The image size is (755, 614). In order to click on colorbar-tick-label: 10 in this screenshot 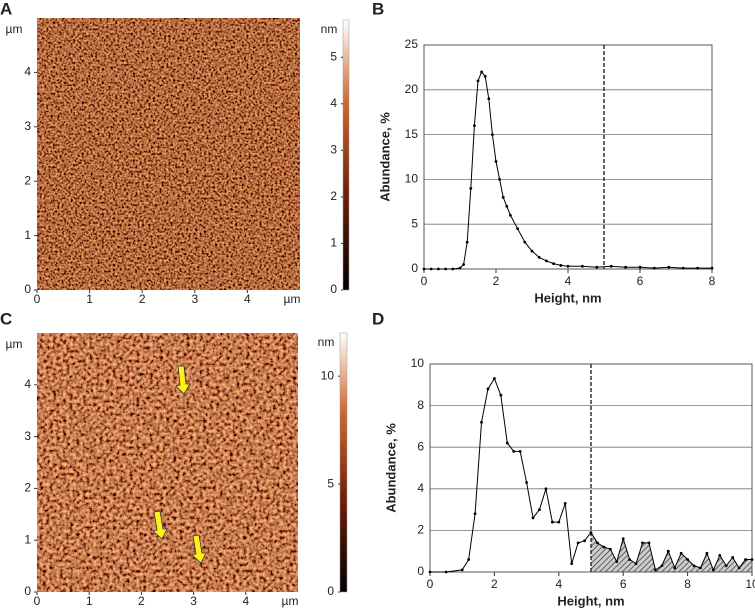, I will do `click(328, 375)`.